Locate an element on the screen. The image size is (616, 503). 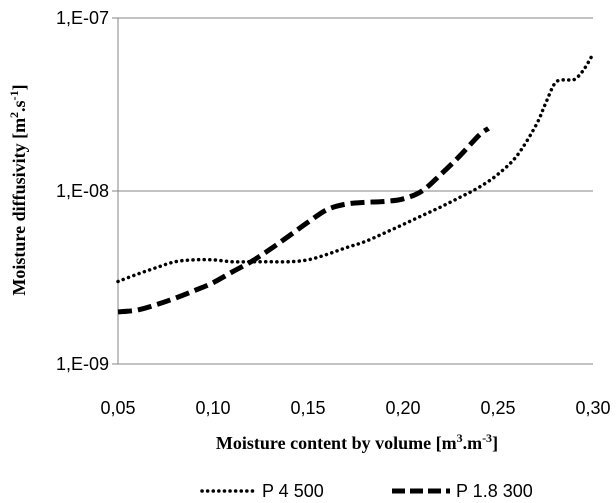
x-tick-labels: 0,05 0,10 0,15 0,20 0,25 0,30 is located at coordinates (355, 408).